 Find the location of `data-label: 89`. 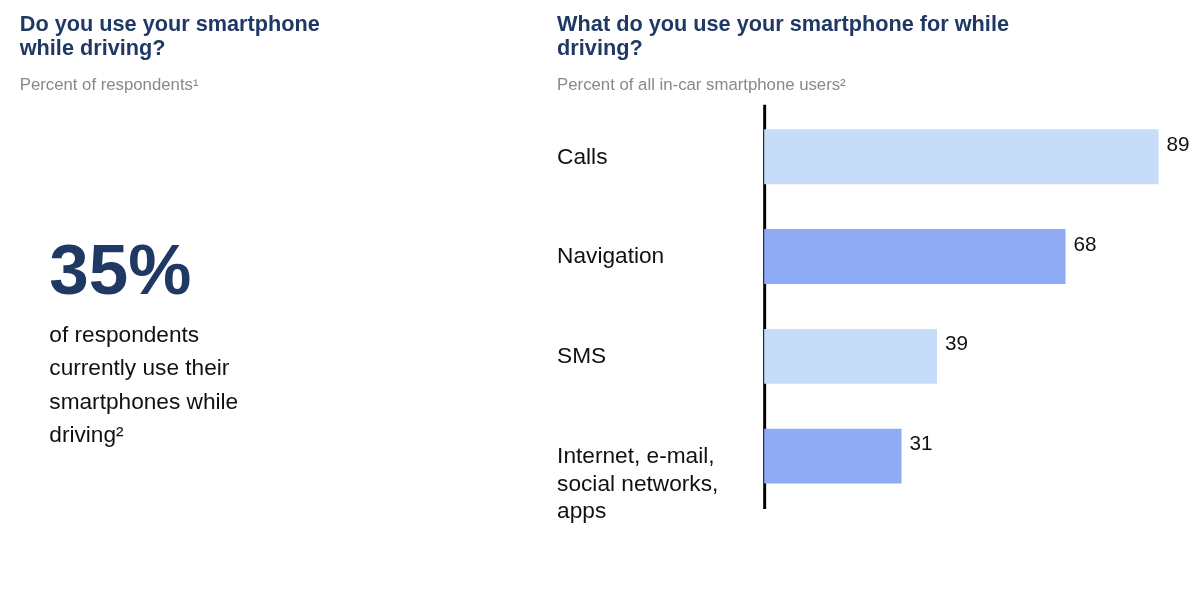

data-label: 89 is located at coordinates (1178, 143).